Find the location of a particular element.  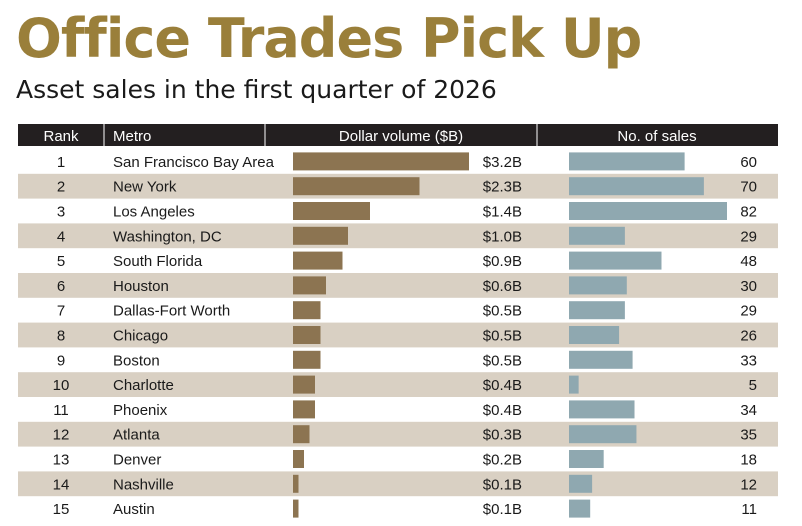

rank-label: 6 is located at coordinates (61, 286).